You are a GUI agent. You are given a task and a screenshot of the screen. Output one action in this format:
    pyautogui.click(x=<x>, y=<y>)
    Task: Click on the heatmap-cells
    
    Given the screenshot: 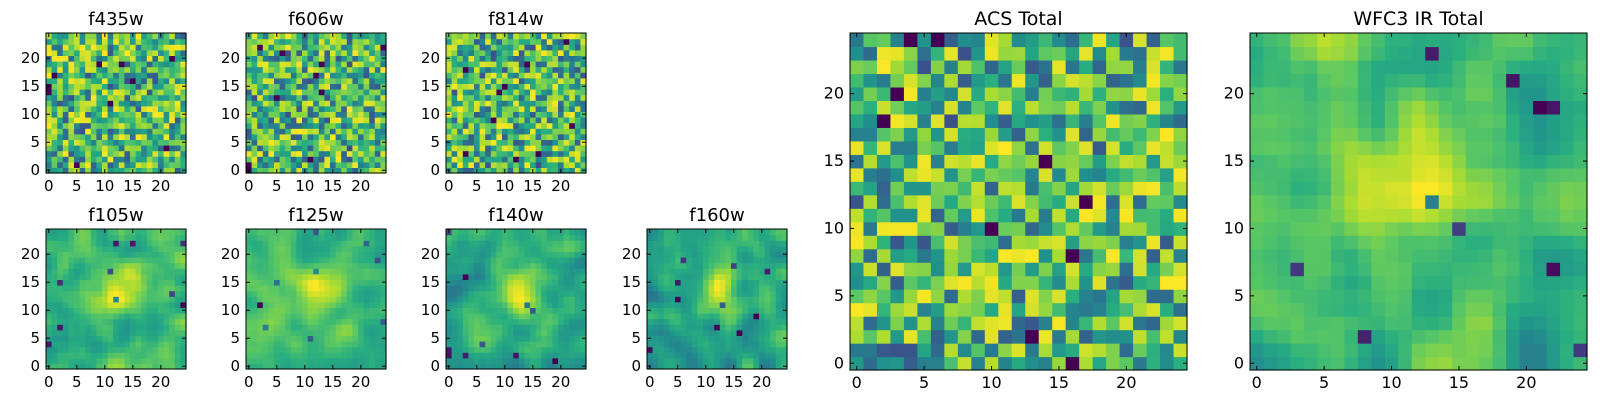 What is the action you would take?
    pyautogui.click(x=316, y=299)
    